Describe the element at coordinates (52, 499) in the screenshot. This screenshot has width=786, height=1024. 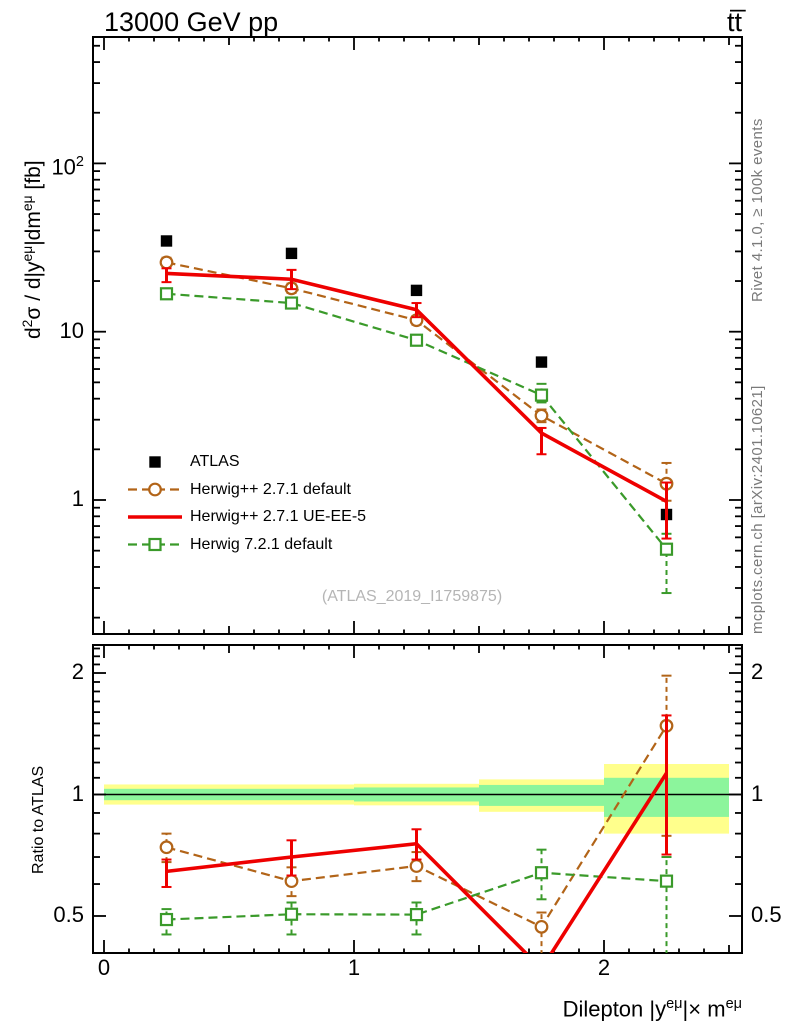
I see `main-y-tick-label-1: 1` at that location.